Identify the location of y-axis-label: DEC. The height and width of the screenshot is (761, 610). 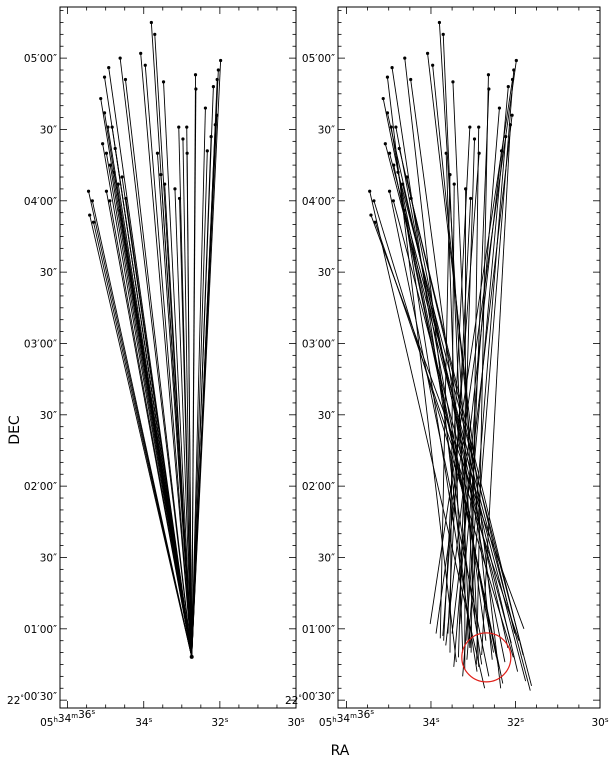
(15, 430).